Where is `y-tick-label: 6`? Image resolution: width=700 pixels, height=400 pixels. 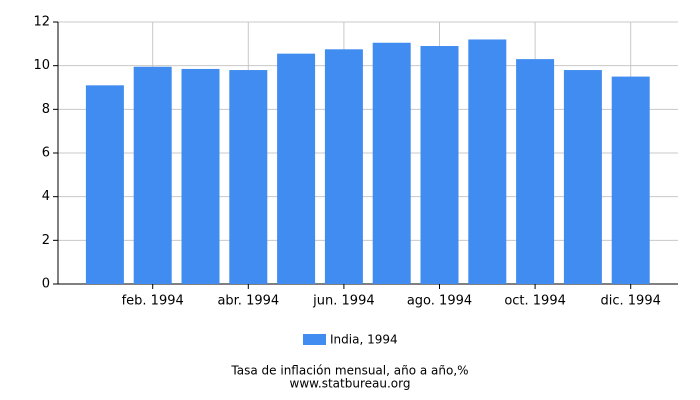
y-tick-label: 6 is located at coordinates (46, 153).